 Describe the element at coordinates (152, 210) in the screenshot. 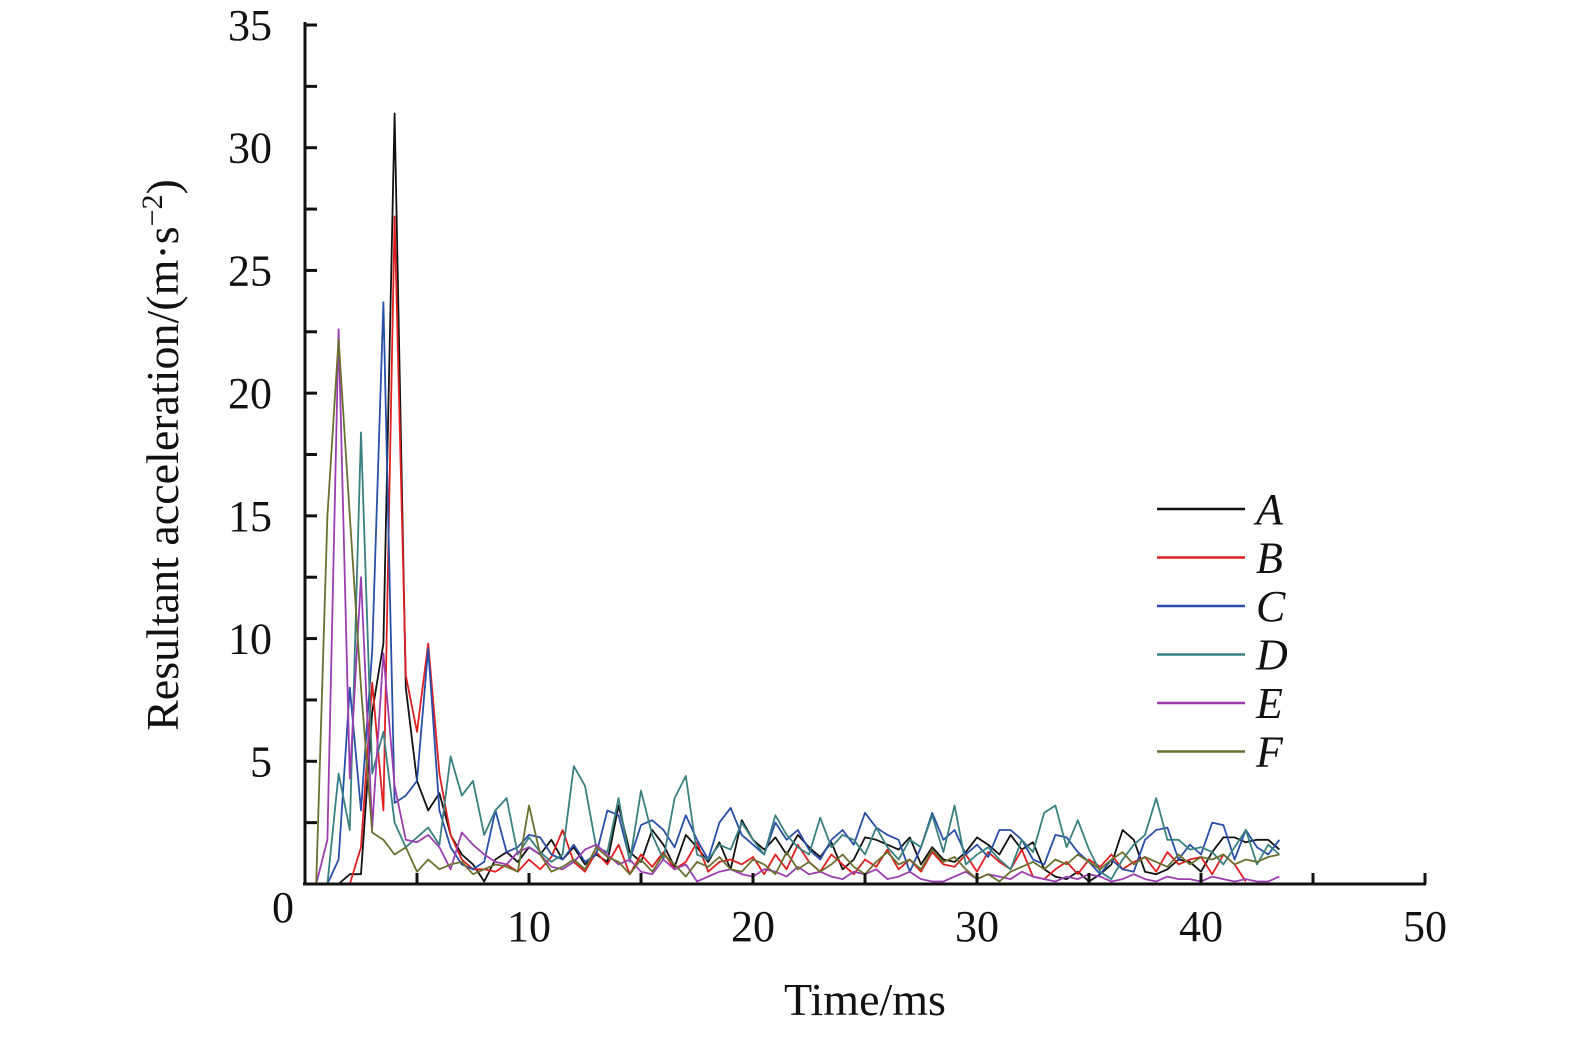

I see `y-axis-label-sup: −2` at that location.